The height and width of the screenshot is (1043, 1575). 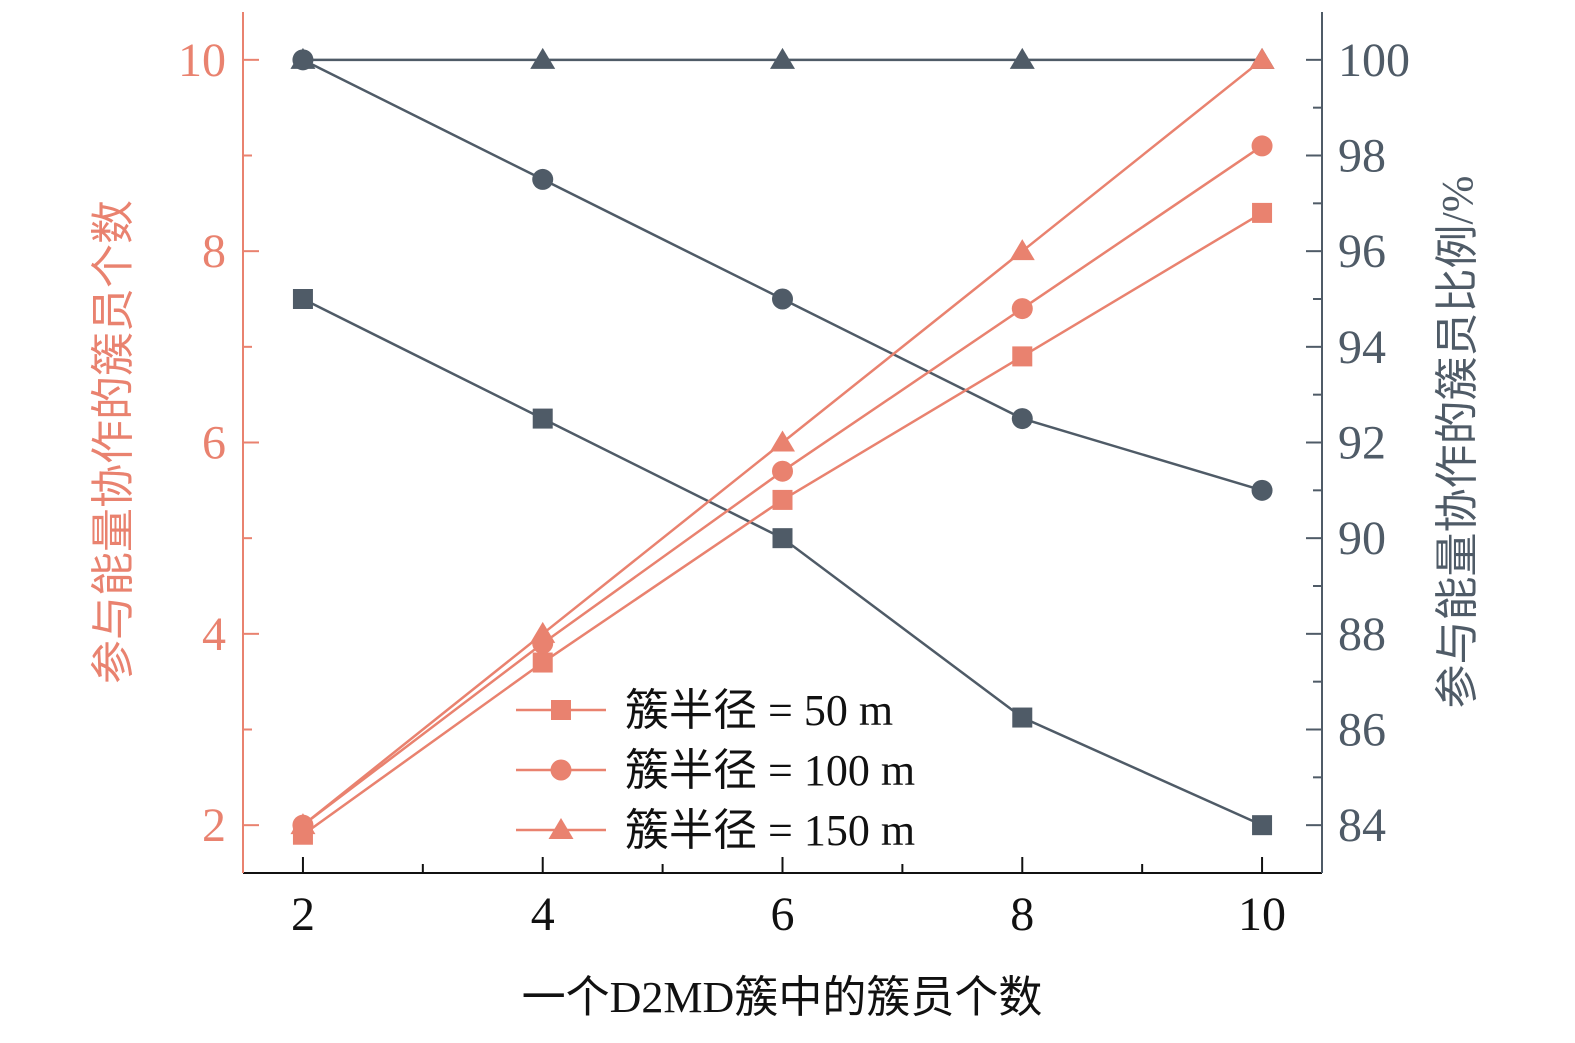 What do you see at coordinates (1362, 347) in the screenshot?
I see `right-y-tick-label: 94` at bounding box center [1362, 347].